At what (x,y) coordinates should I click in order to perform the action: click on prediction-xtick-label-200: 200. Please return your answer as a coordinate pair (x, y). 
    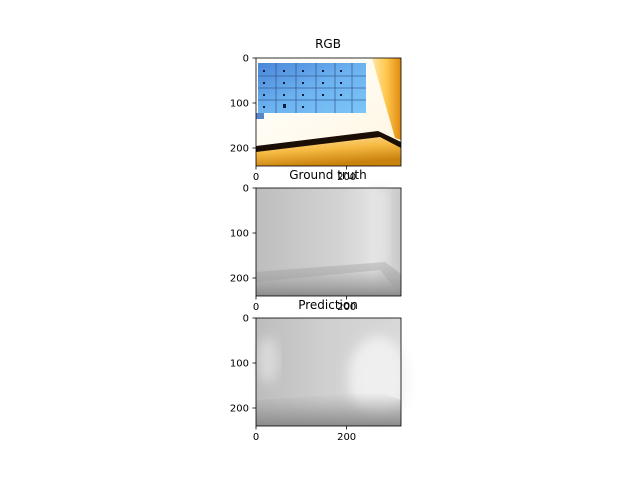
    Looking at the image, I should click on (346, 437).